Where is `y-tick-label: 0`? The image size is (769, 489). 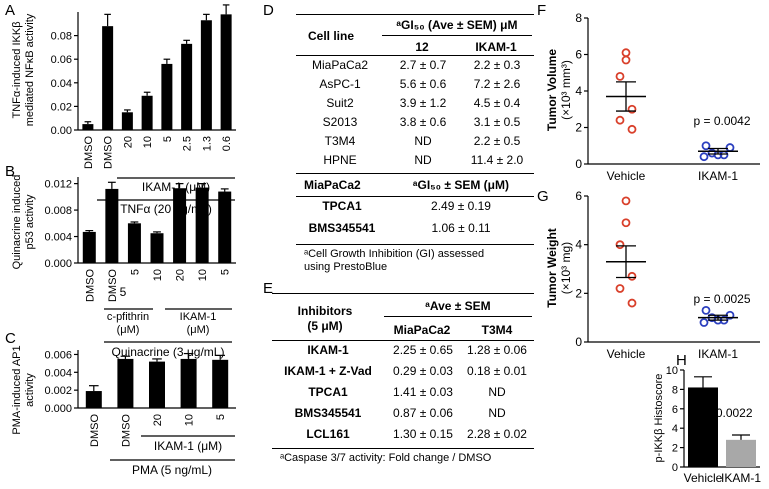
y-tick-label: 0 is located at coordinates (675, 468).